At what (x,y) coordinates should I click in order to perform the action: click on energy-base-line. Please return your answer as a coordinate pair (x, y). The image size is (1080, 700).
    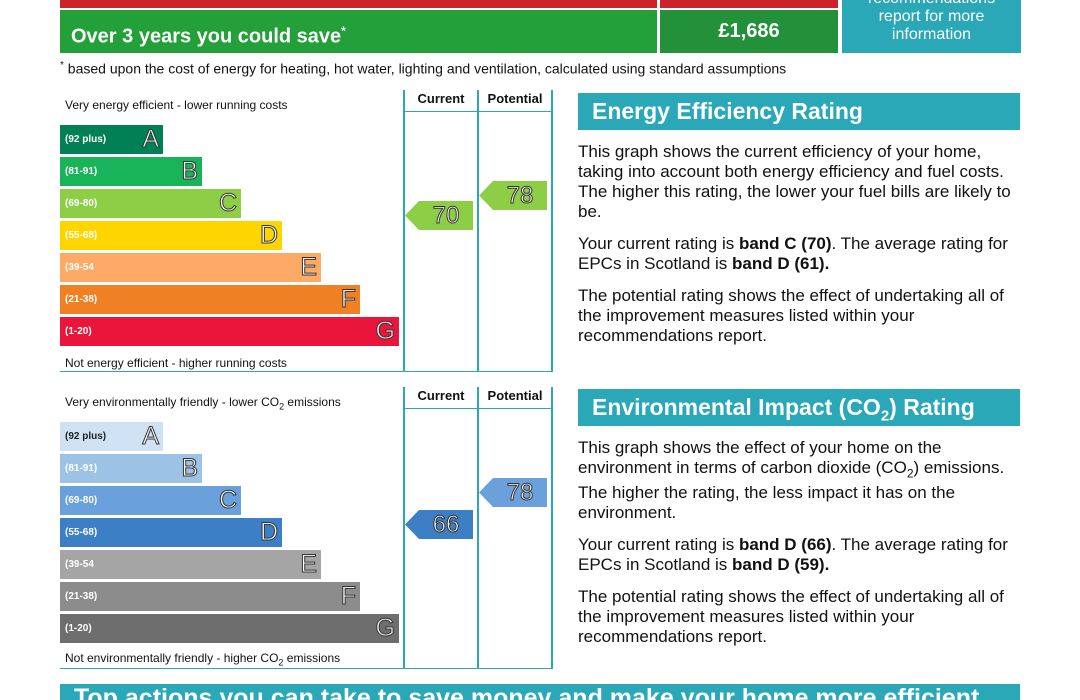
    Looking at the image, I should click on (306, 371).